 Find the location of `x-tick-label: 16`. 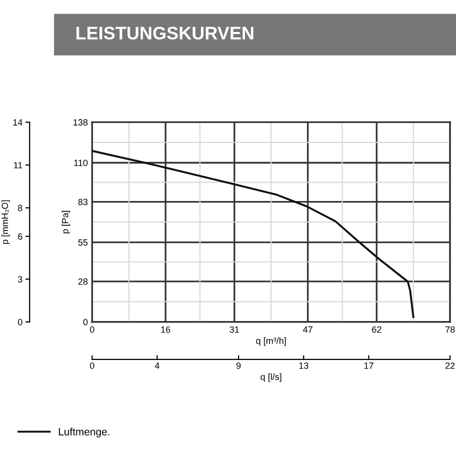

x-tick-label: 16 is located at coordinates (165, 329).